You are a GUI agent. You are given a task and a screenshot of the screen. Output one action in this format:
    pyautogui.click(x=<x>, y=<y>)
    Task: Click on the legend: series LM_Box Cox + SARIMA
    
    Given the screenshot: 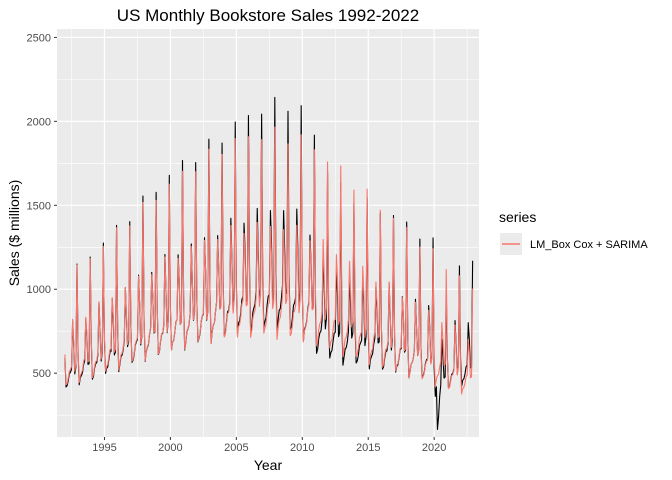 What is the action you would take?
    pyautogui.click(x=573, y=232)
    